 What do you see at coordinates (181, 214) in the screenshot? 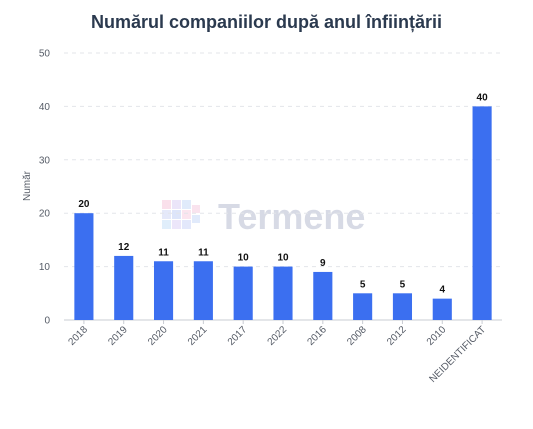
I see `termene-cube-logo-icon` at bounding box center [181, 214].